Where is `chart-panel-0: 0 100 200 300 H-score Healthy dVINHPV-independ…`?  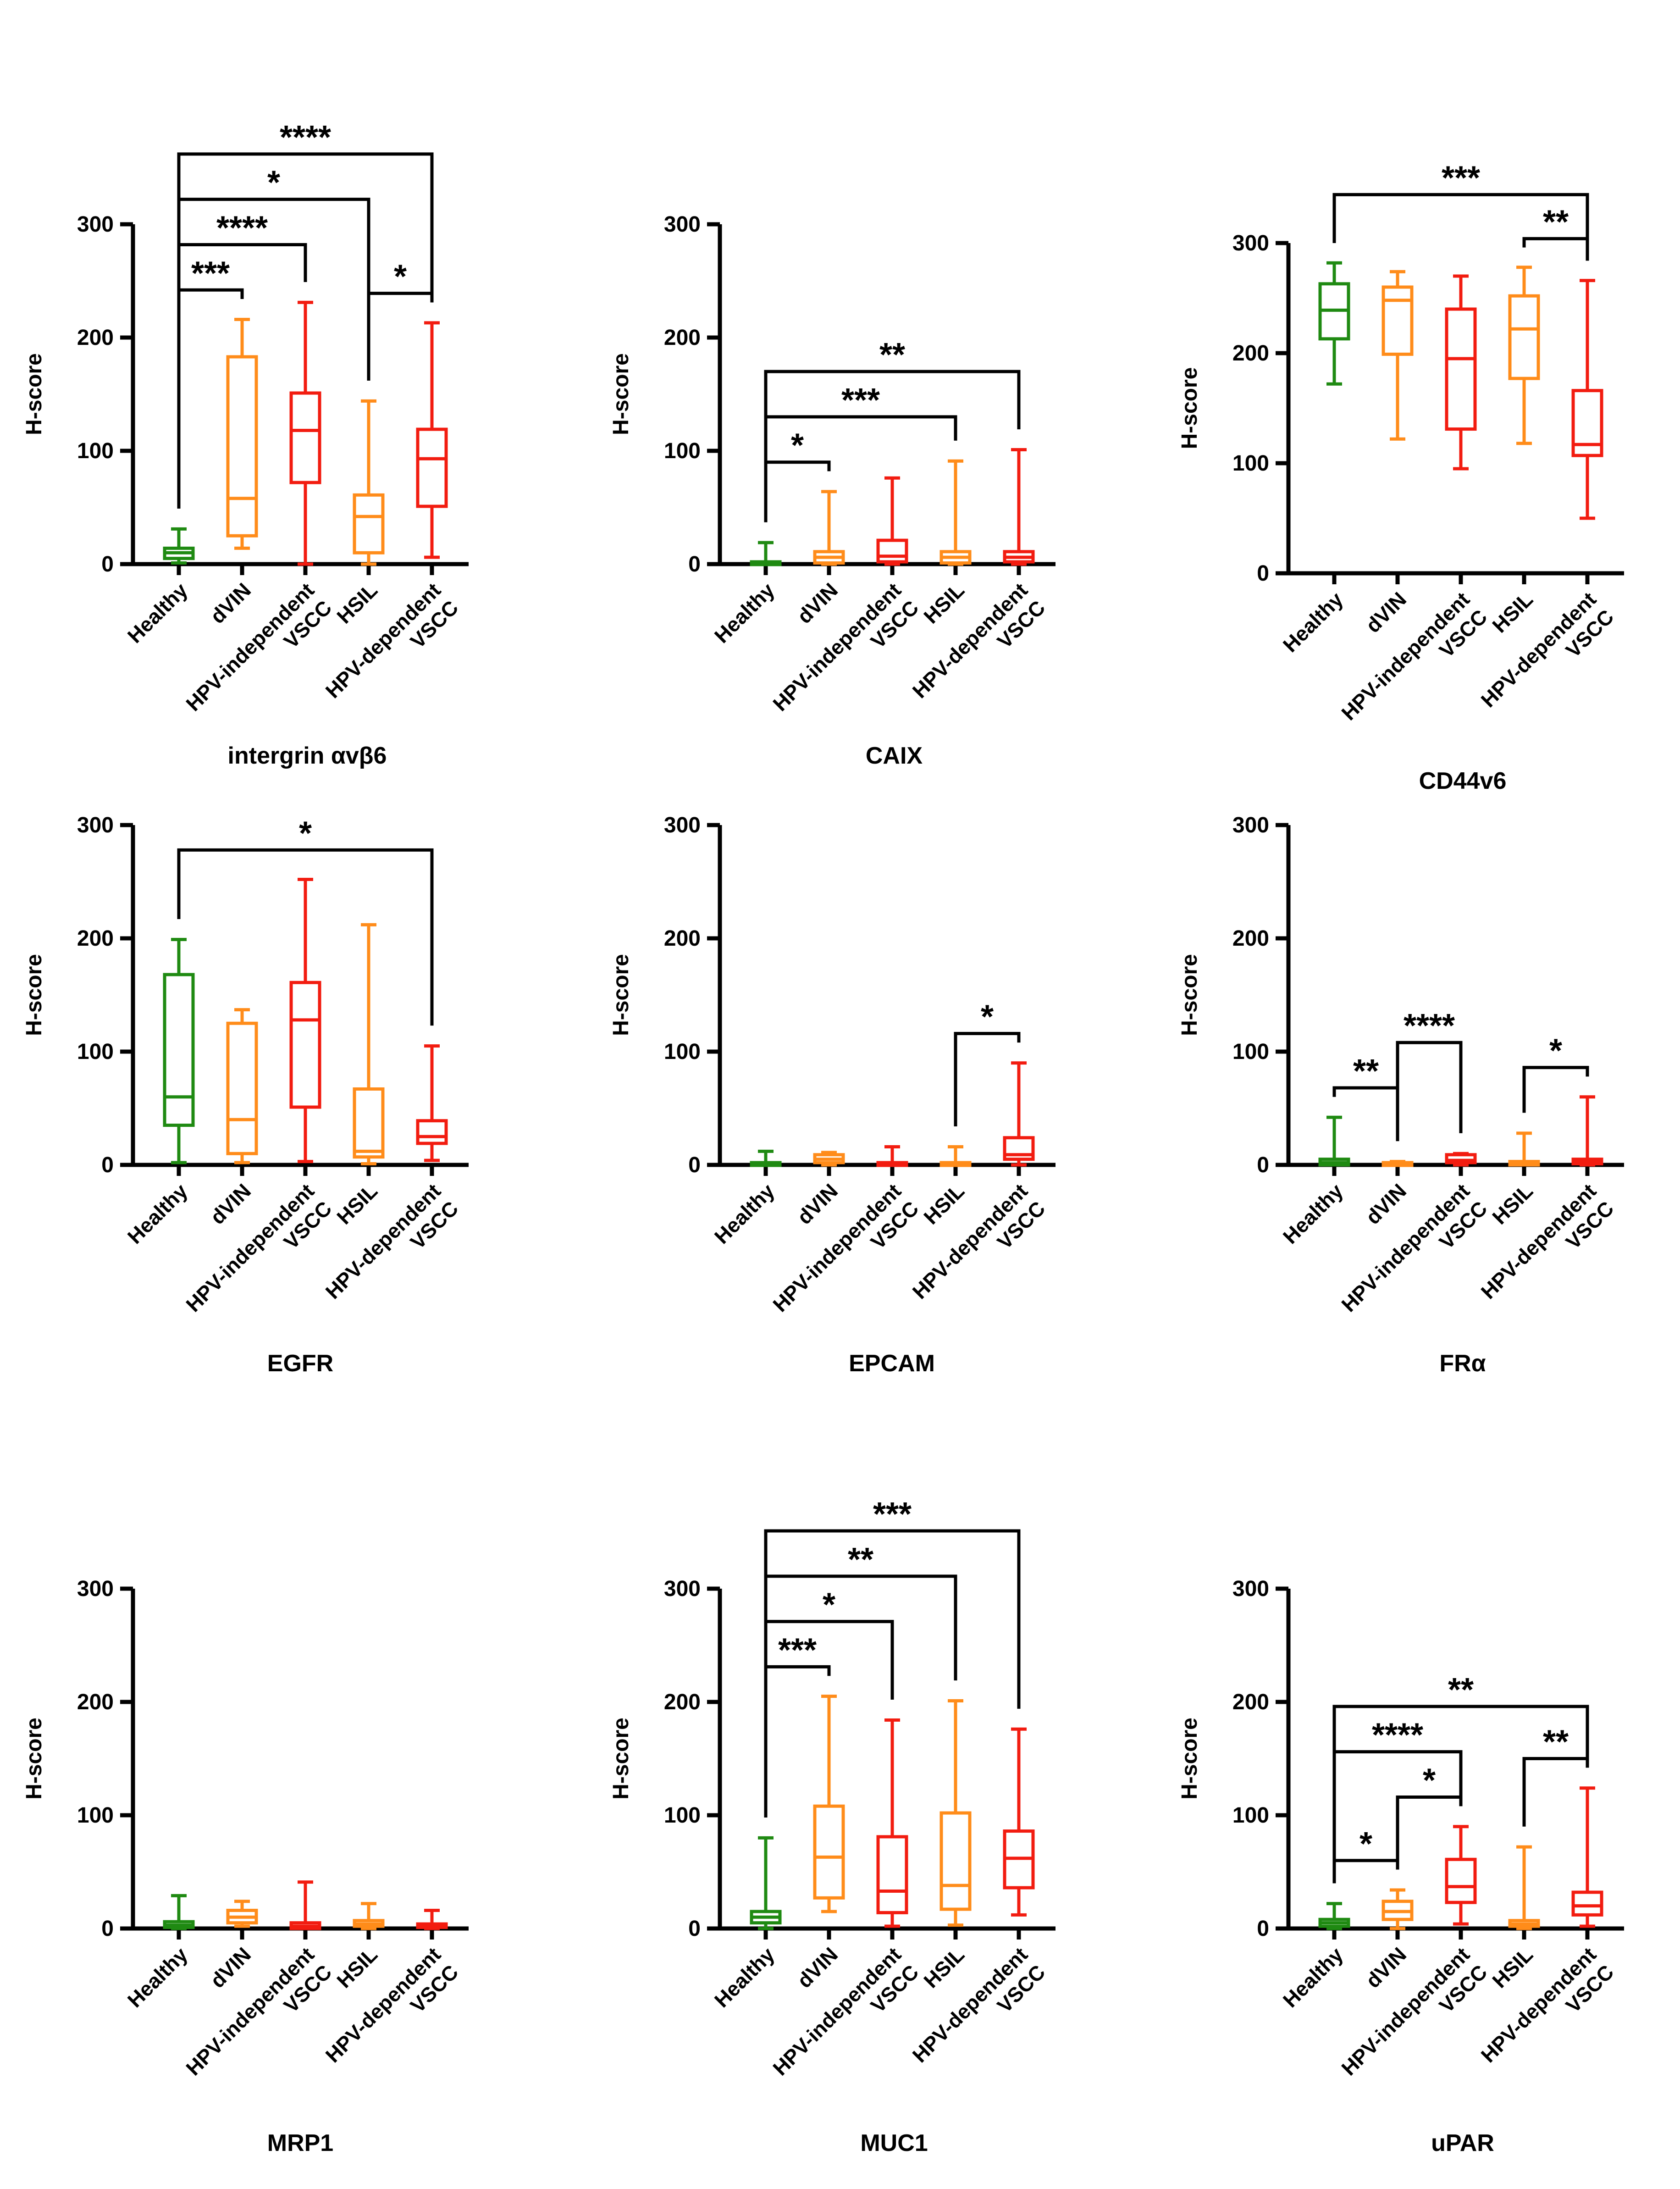 chart-panel-0: 0 100 200 300 H-score Healthy dVINHPV-independ… is located at coordinates (245, 444).